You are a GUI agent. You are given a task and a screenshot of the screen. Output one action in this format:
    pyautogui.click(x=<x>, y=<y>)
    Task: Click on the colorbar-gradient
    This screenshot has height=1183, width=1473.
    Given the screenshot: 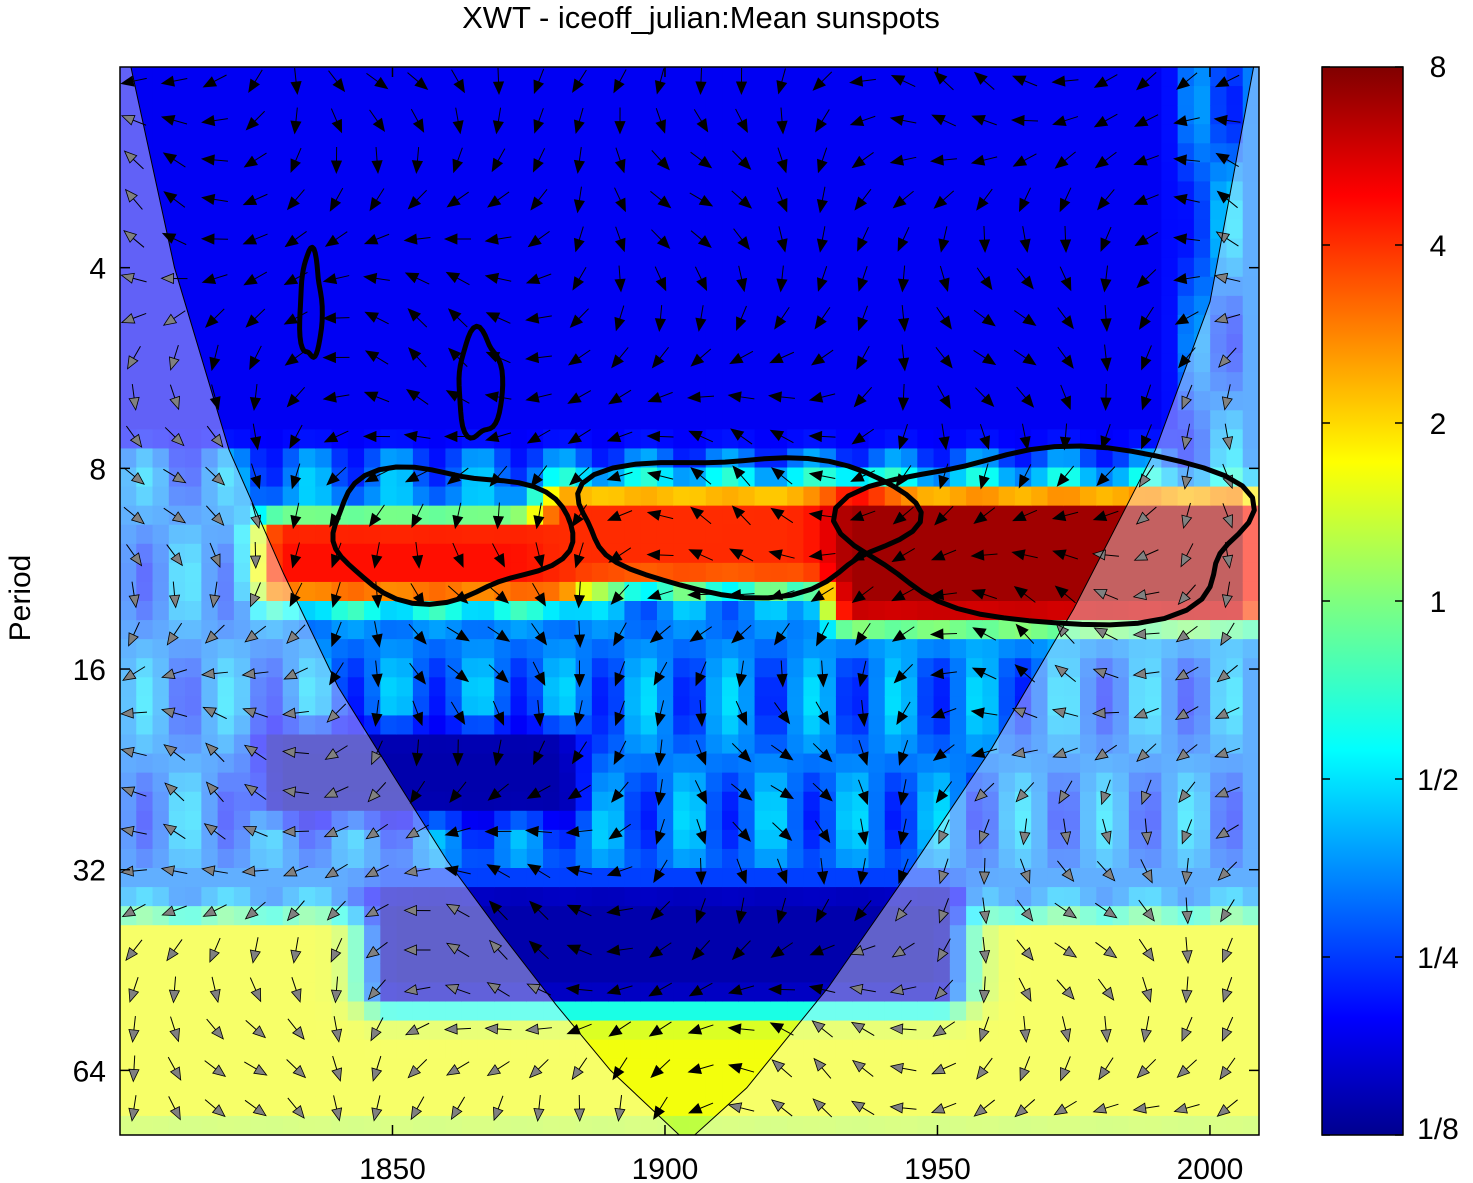 What is the action you would take?
    pyautogui.click(x=1362, y=601)
    